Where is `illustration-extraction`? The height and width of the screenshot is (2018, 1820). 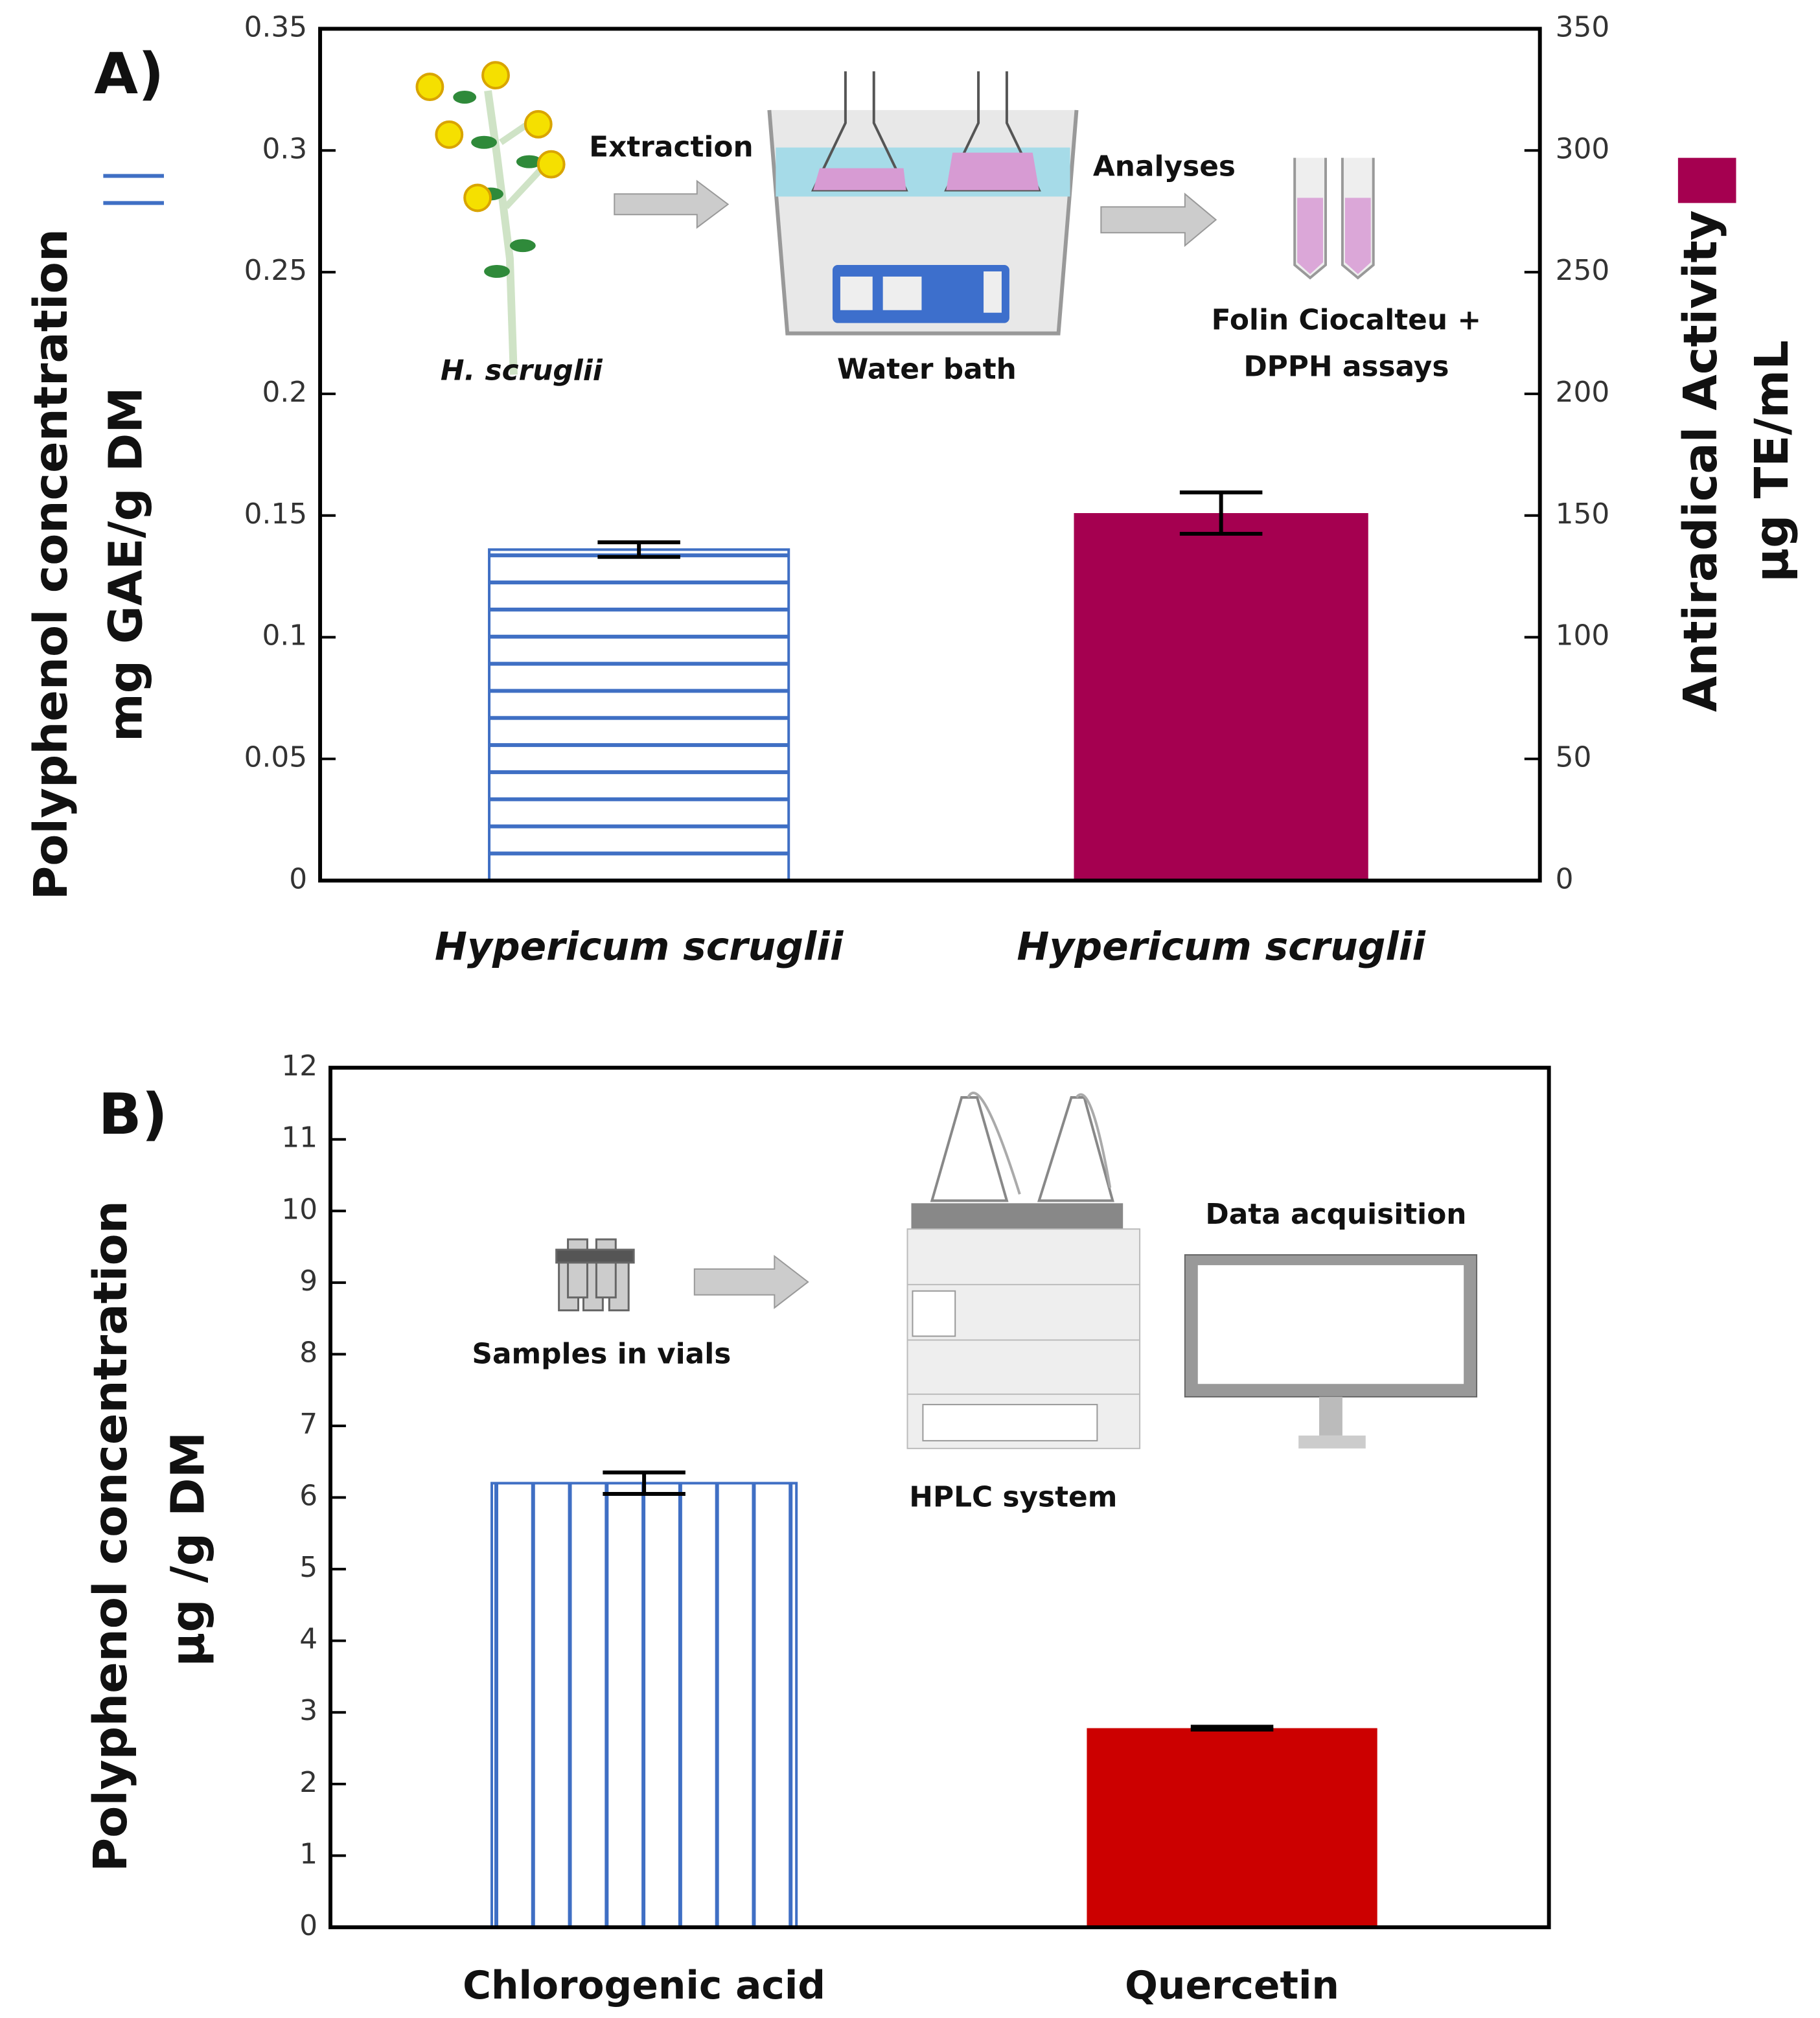 illustration-extraction is located at coordinates (895, 218).